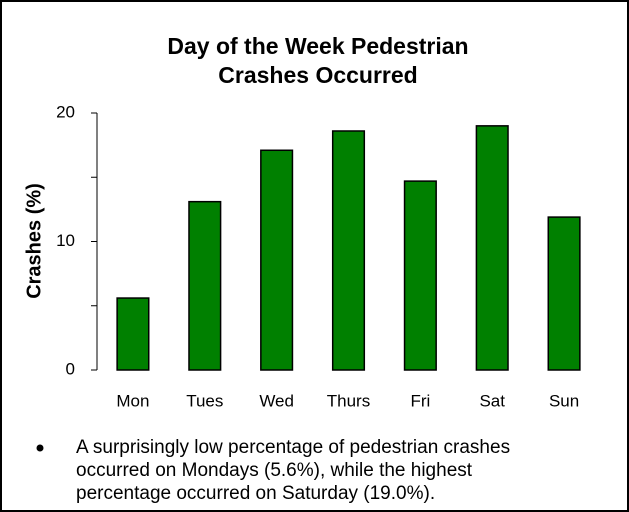 This screenshot has height=512, width=629. What do you see at coordinates (276, 400) in the screenshot?
I see `x-tick-label: Wed` at bounding box center [276, 400].